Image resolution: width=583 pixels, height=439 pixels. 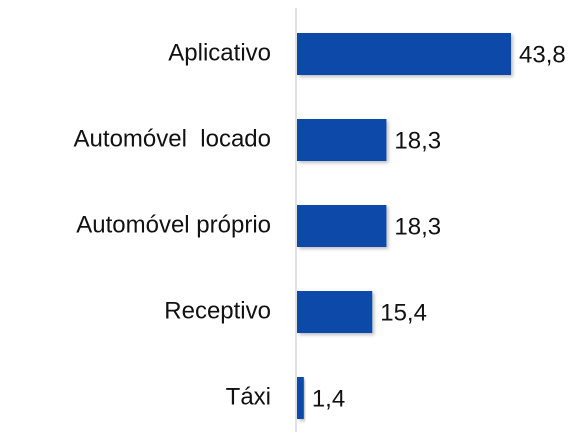 I want to click on category-label: Táxi, so click(x=248, y=396).